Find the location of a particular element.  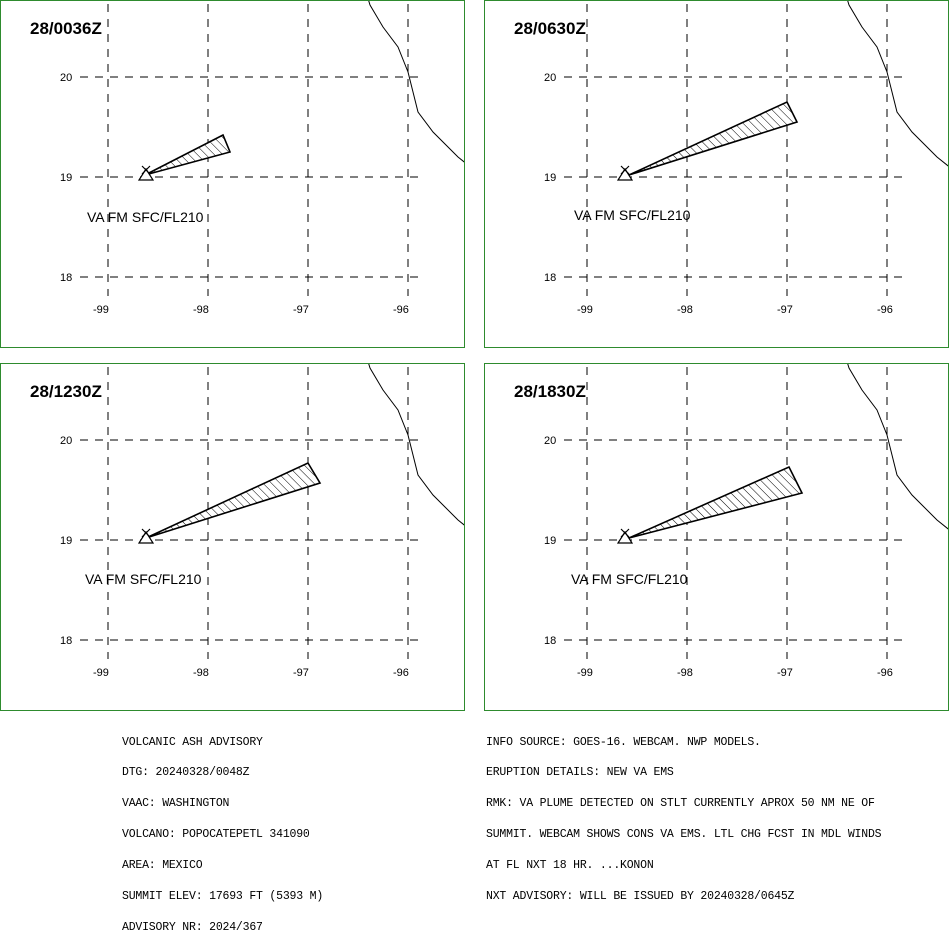

panel-valid-time: 28/1230Z is located at coordinates (66, 391).